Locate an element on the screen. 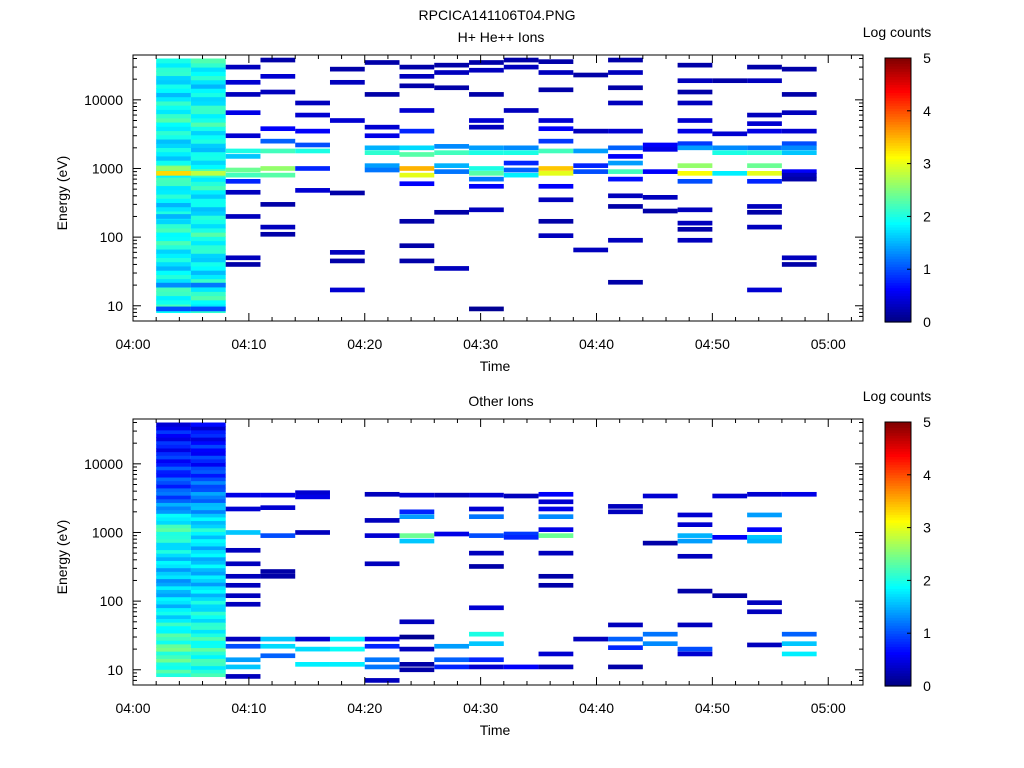 The width and height of the screenshot is (1024, 768). panel-title: H+ He++ Ions is located at coordinates (501, 37).